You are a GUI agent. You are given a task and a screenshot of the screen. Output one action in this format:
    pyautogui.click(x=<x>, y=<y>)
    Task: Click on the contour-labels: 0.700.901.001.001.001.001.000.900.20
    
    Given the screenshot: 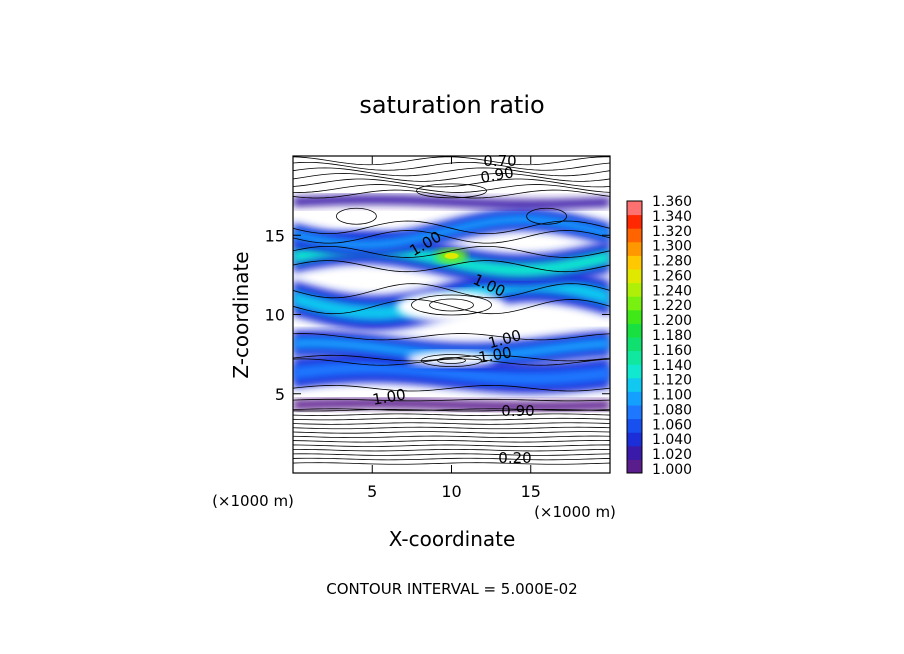 What is the action you would take?
    pyautogui.click(x=453, y=309)
    